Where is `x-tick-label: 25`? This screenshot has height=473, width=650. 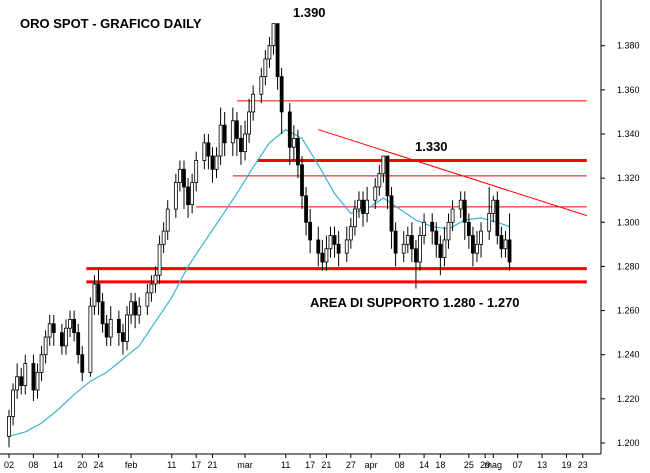
x-tick-label: 25 is located at coordinates (469, 465).